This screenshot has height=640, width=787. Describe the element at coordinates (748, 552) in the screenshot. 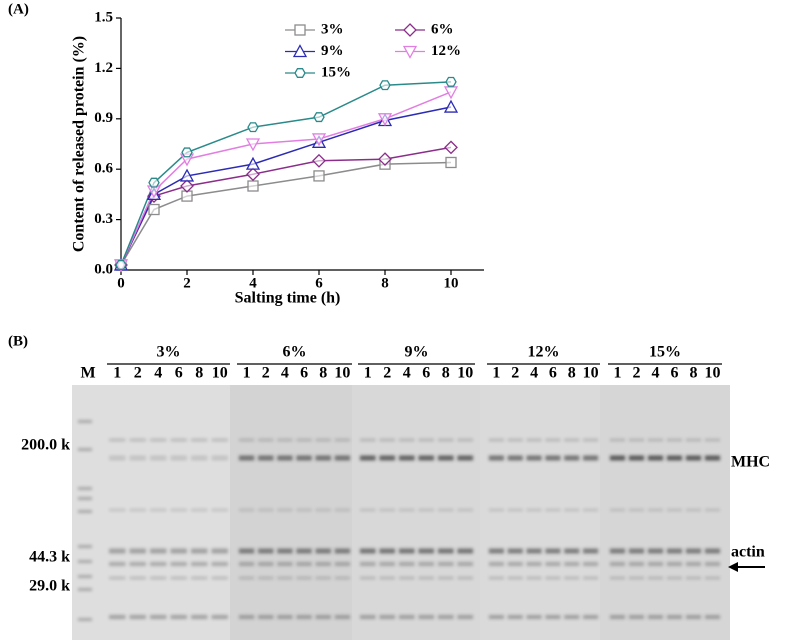

I see `band-annotation: actin` at that location.